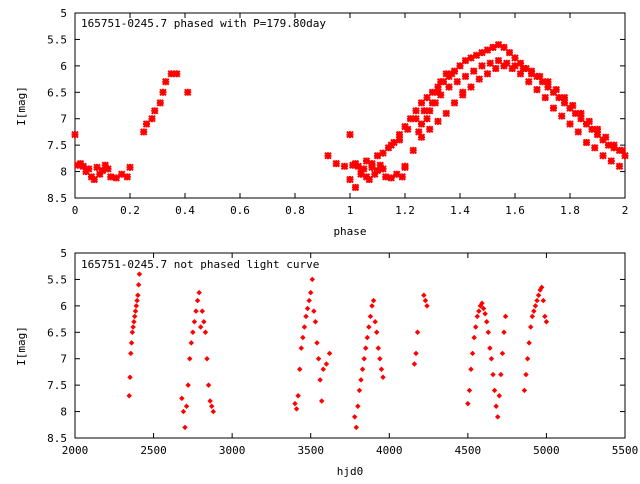  What do you see at coordinates (130, 210) in the screenshot?
I see `x-tick-label: 0.2` at bounding box center [130, 210].